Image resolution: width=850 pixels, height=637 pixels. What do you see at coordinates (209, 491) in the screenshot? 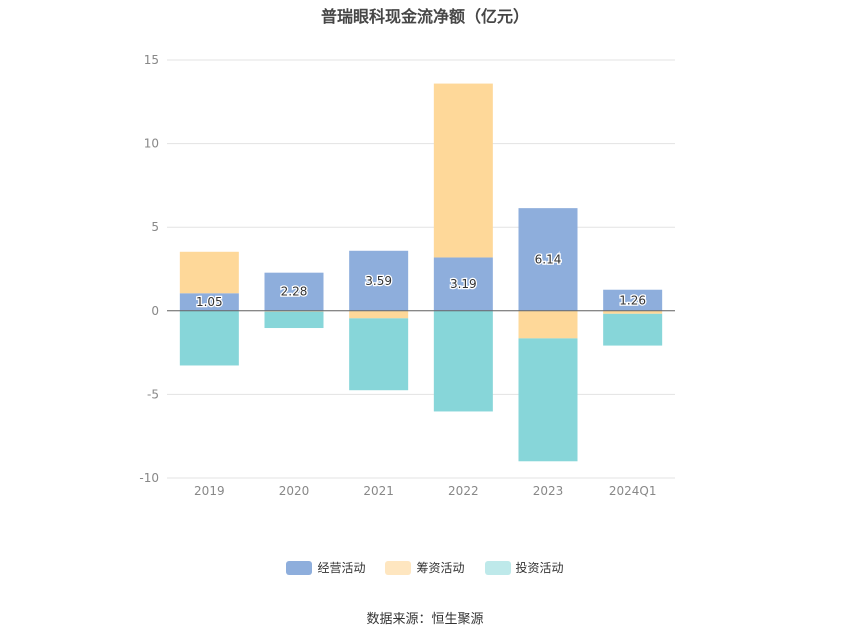
I see `x-tick-label: 2019` at bounding box center [209, 491].